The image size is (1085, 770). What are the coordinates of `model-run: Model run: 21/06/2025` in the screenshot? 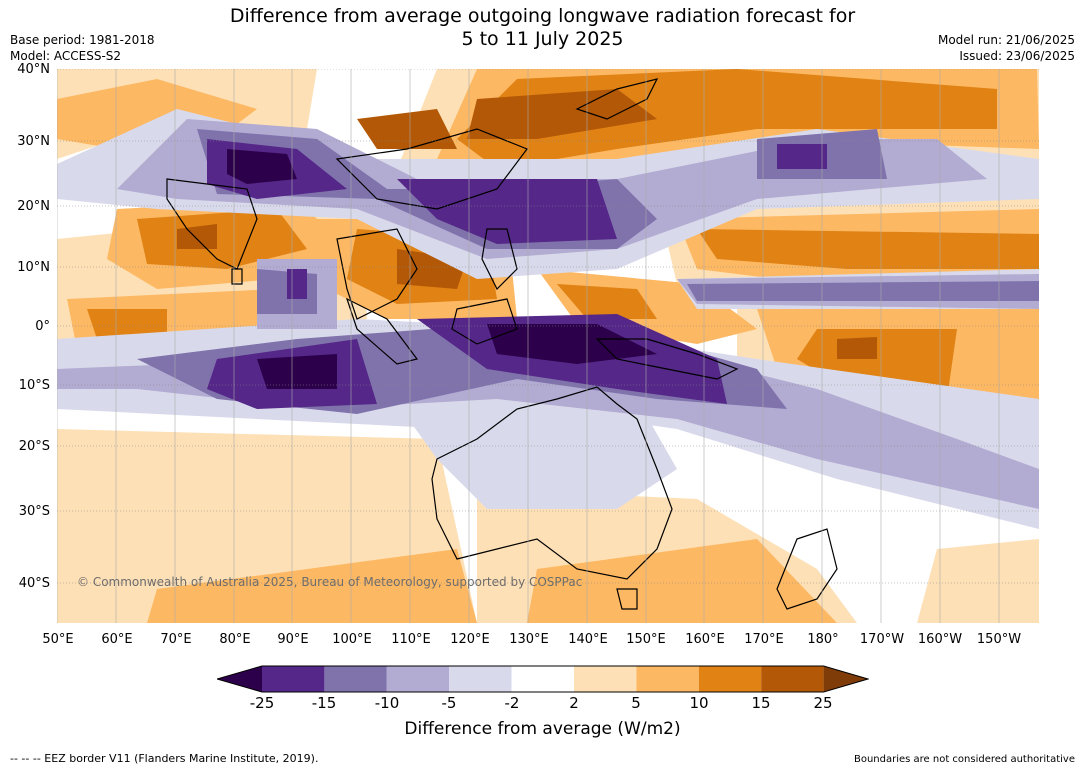 It's located at (1006, 40).